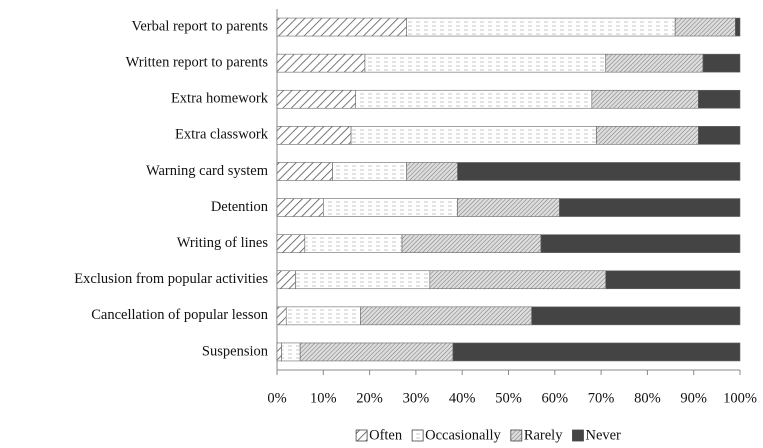  I want to click on category-label: Verbal report to parents, so click(200, 26).